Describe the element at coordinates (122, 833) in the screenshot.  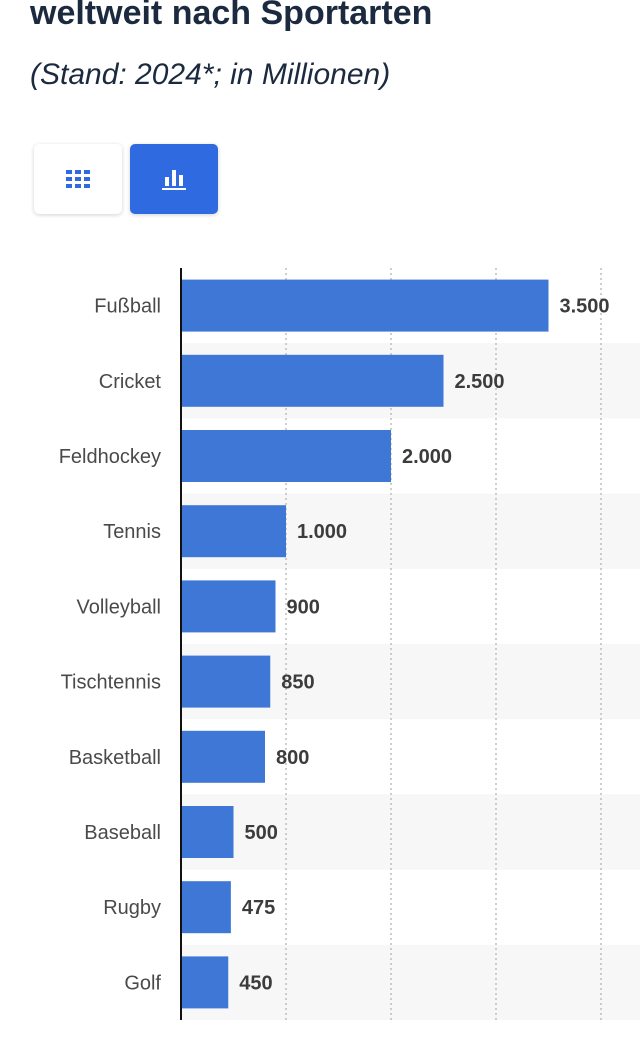
I see `category-label: Baseball` at that location.